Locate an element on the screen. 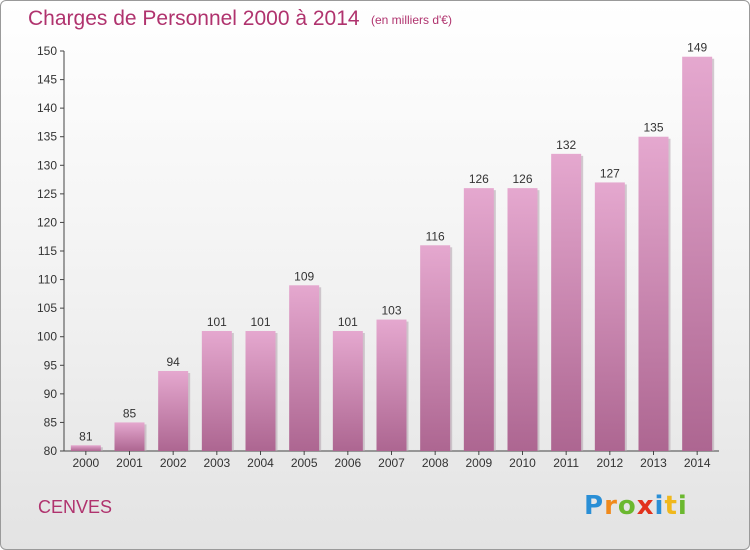  x-tick-label: 2004 is located at coordinates (260, 463).